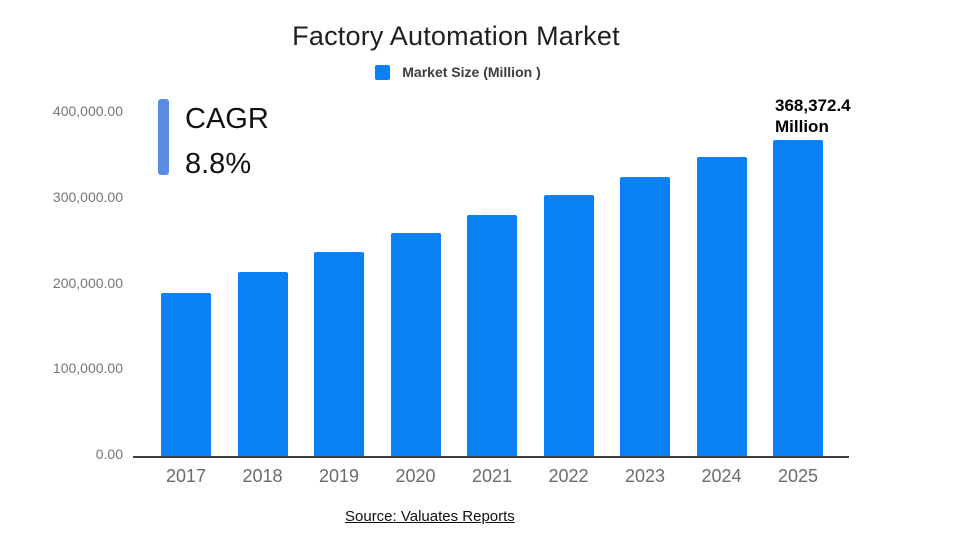 Image resolution: width=960 pixels, height=540 pixels. What do you see at coordinates (721, 476) in the screenshot?
I see `x-axis-label-2024: 2024` at bounding box center [721, 476].